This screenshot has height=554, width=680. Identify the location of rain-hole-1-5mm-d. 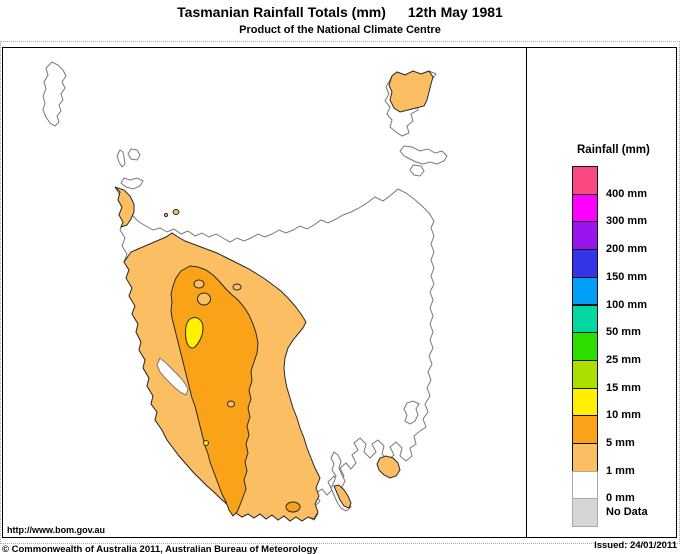
(231, 404).